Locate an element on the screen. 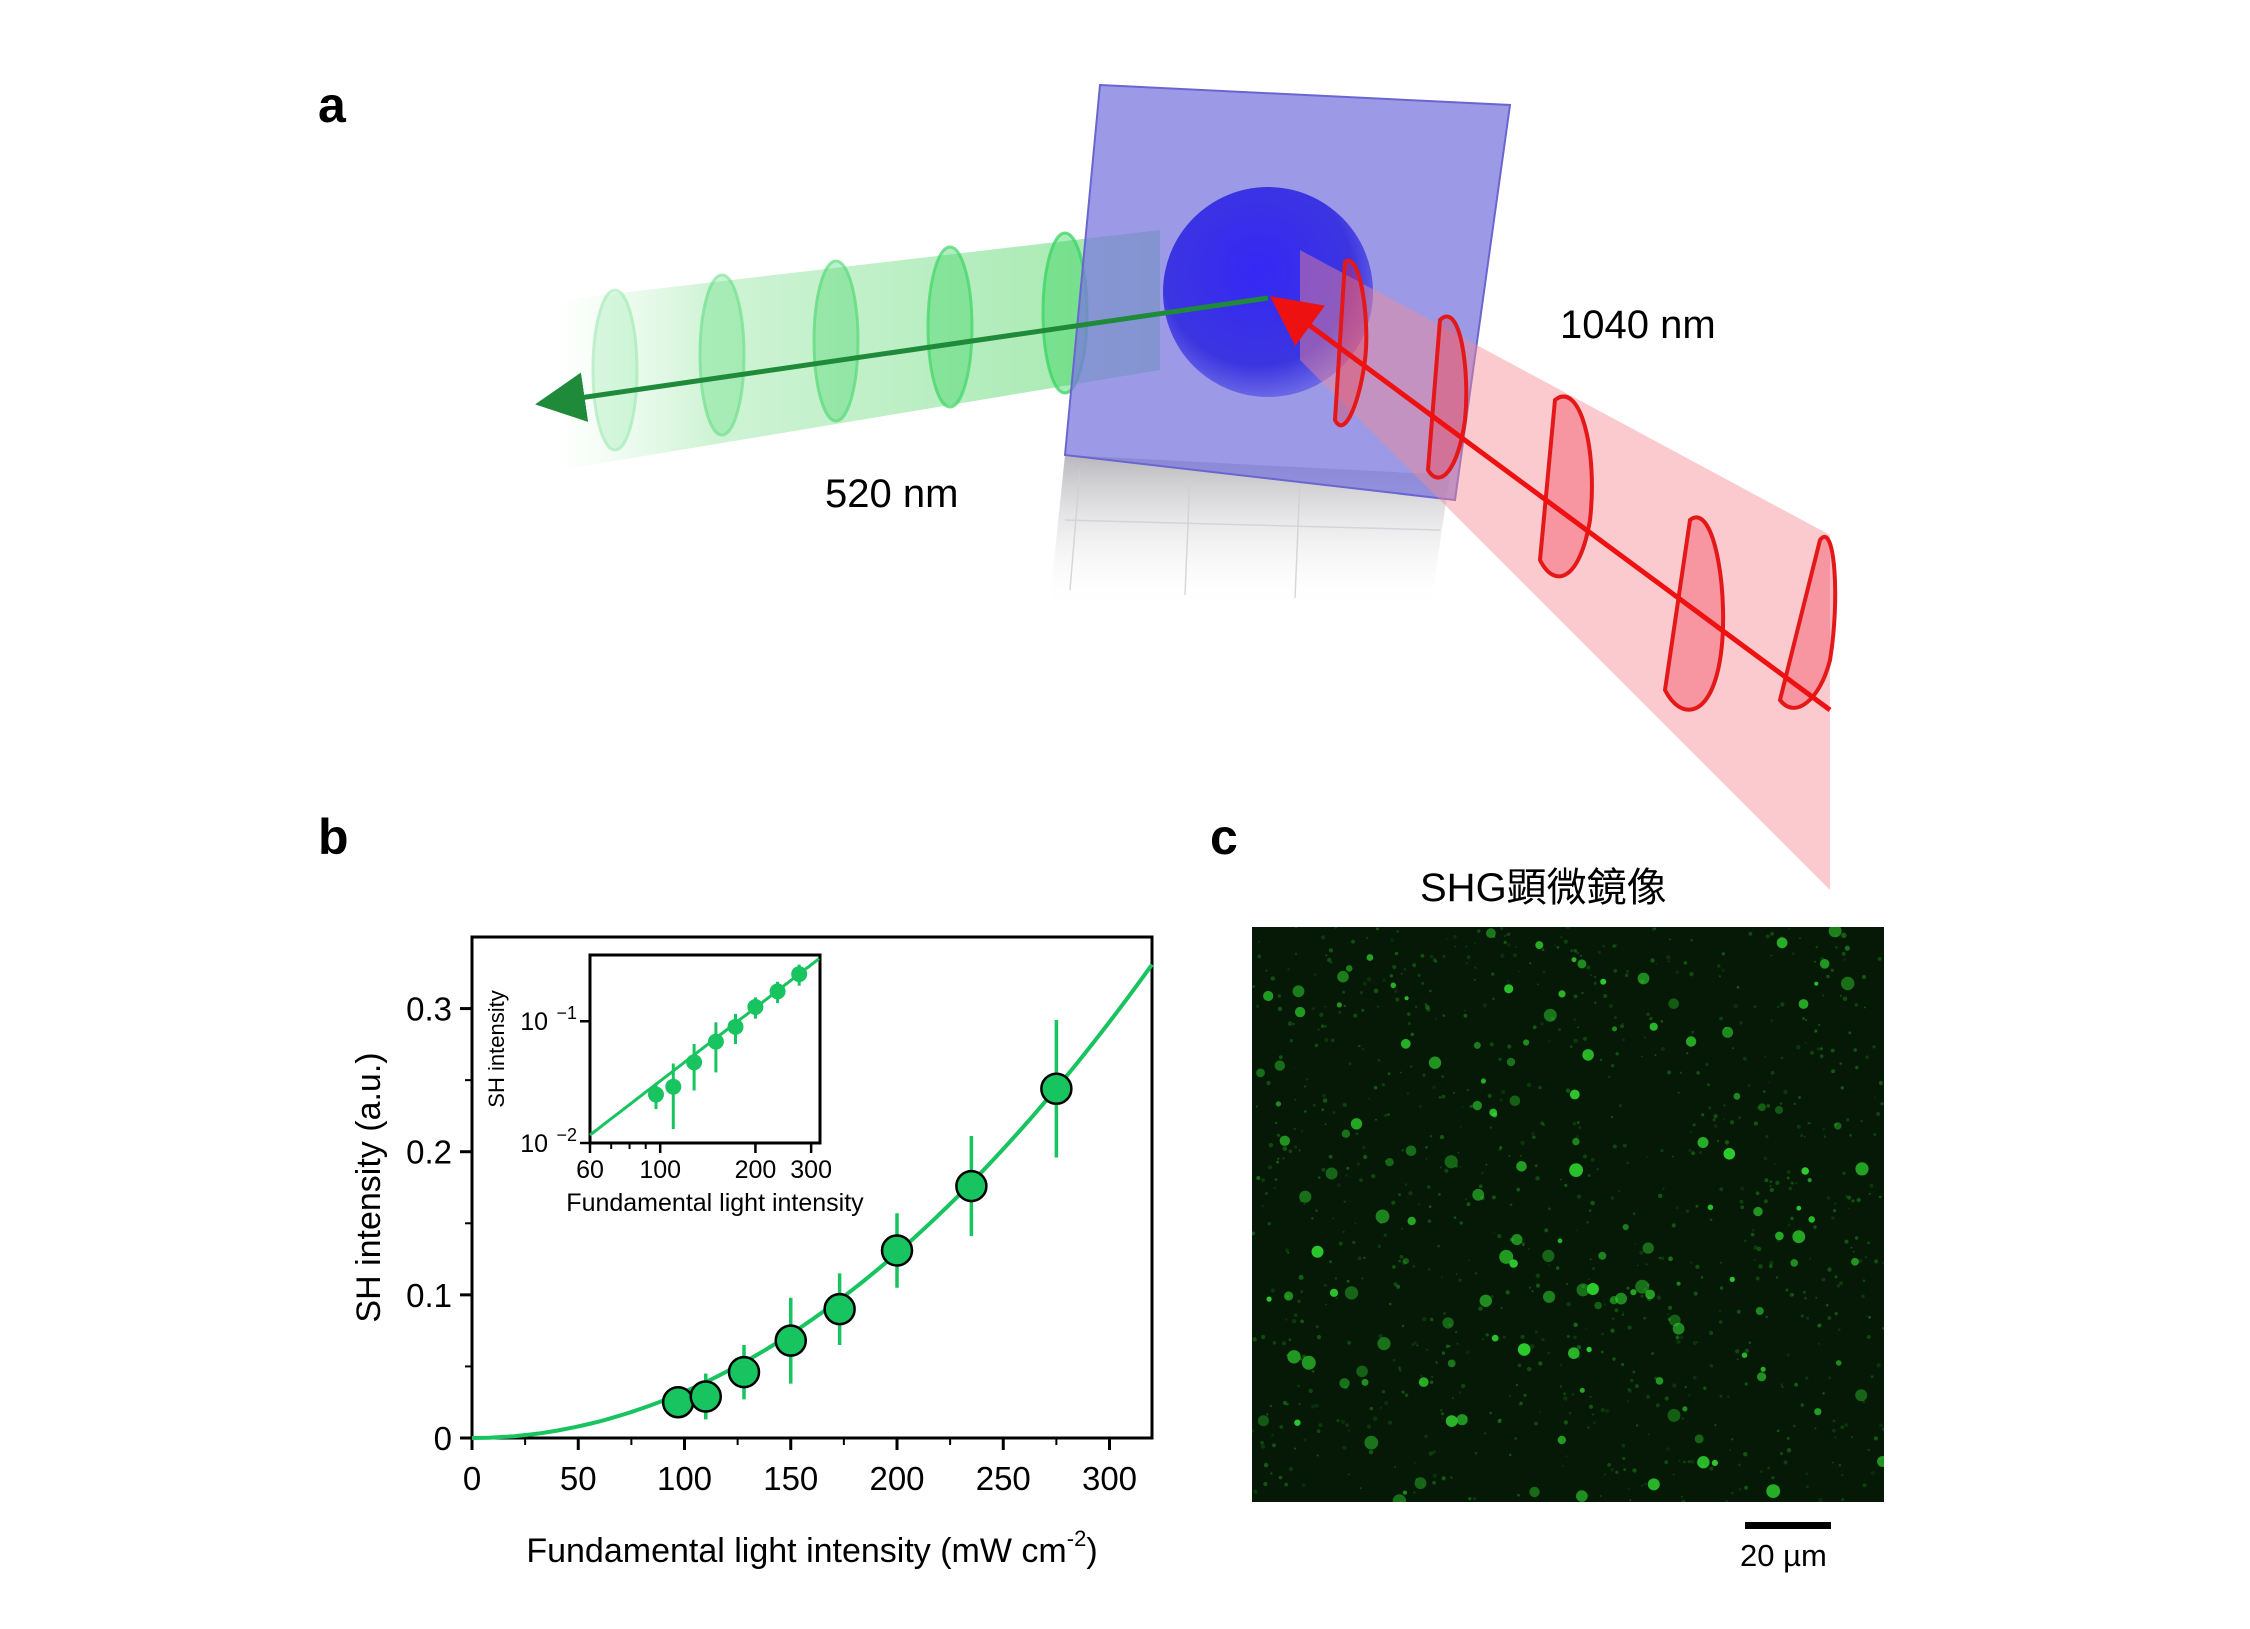 Image resolution: width=2250 pixels, height=1629 pixels. panel-c-label: c is located at coordinates (1224, 837).